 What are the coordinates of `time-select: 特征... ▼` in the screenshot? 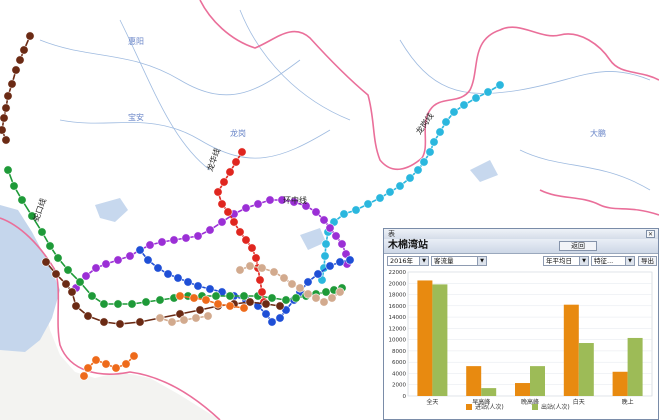 It's located at (613, 261).